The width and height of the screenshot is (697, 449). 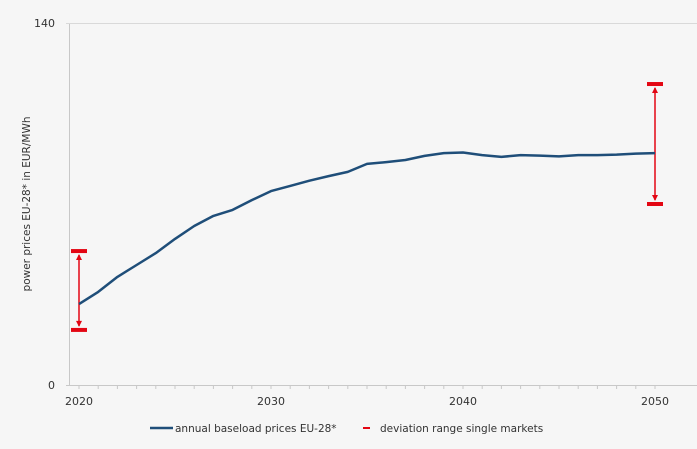 What do you see at coordinates (461, 429) in the screenshot?
I see `legend-label-deviation: deviation range single markets` at bounding box center [461, 429].